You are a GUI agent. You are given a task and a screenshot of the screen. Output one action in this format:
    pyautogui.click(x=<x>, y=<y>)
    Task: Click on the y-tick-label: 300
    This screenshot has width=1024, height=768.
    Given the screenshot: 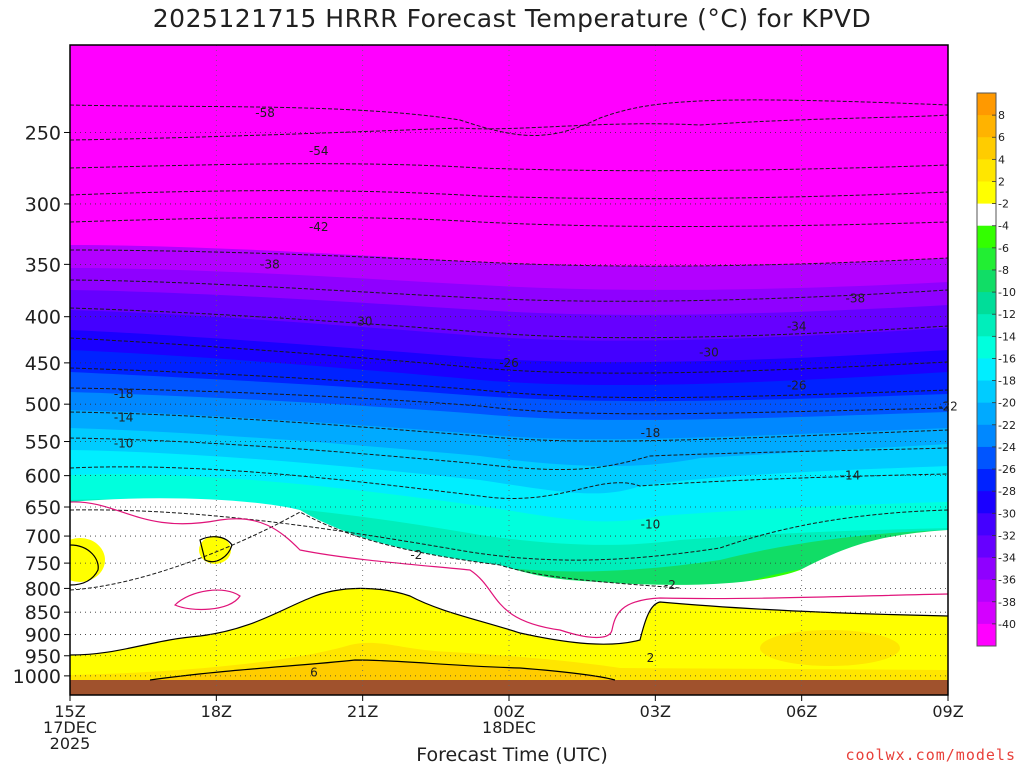 What is the action you would take?
    pyautogui.click(x=43, y=205)
    